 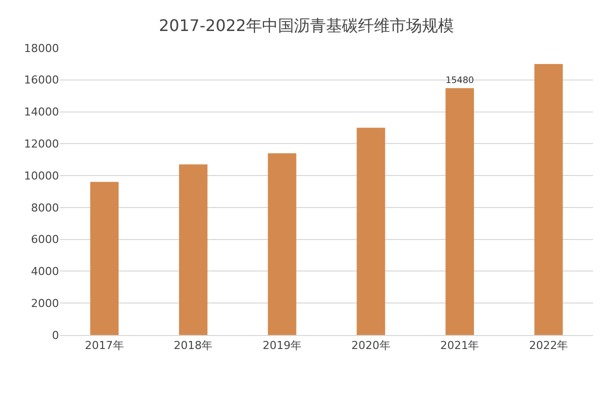 What do you see at coordinates (370, 345) in the screenshot?
I see `x-tick-label: 2020年` at bounding box center [370, 345].